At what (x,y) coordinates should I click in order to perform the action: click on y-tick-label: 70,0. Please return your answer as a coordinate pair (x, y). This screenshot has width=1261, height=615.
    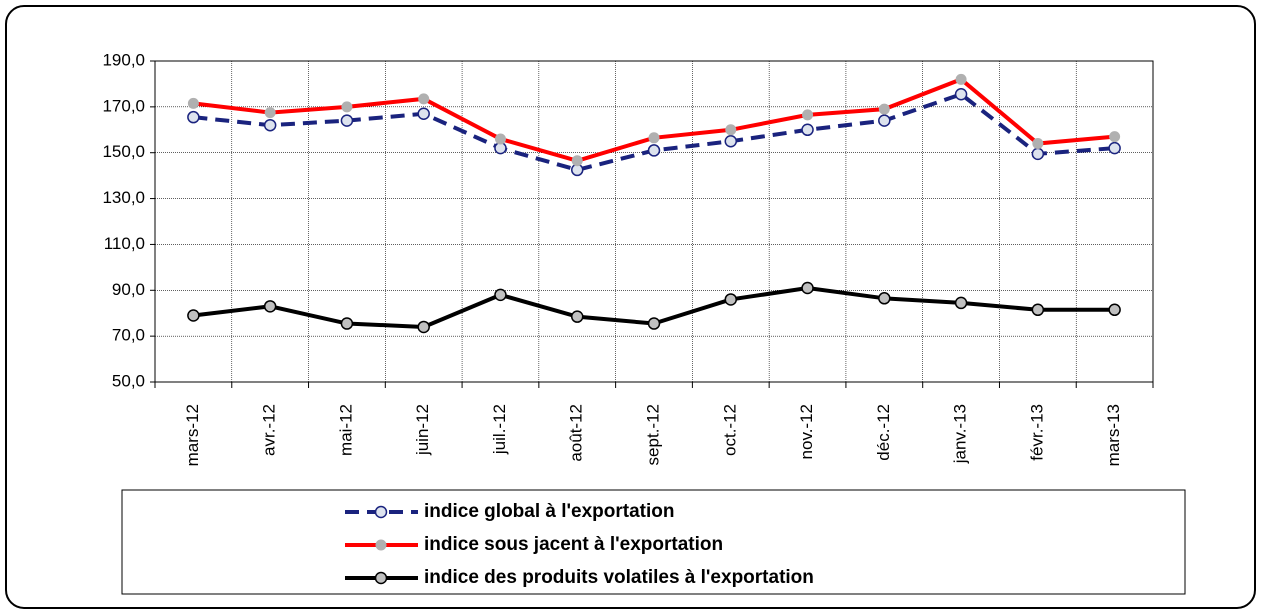
    Looking at the image, I should click on (128, 335).